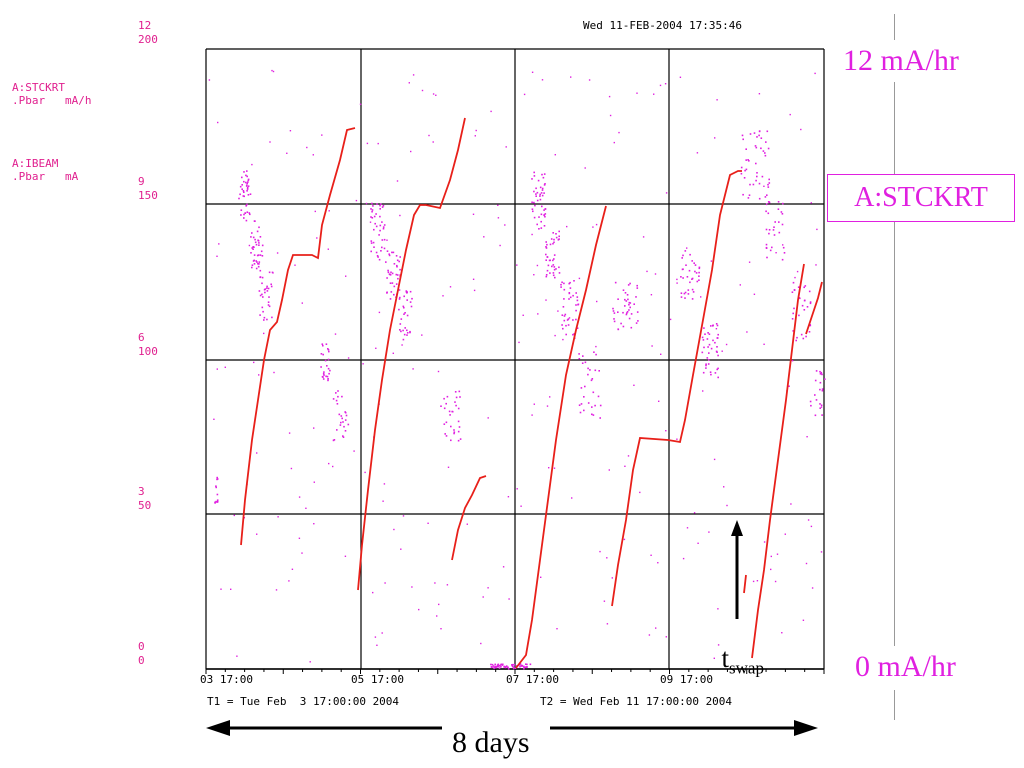 The image size is (1024, 768). What do you see at coordinates (736, 645) in the screenshot?
I see `tswap-label: tswap` at bounding box center [736, 645].